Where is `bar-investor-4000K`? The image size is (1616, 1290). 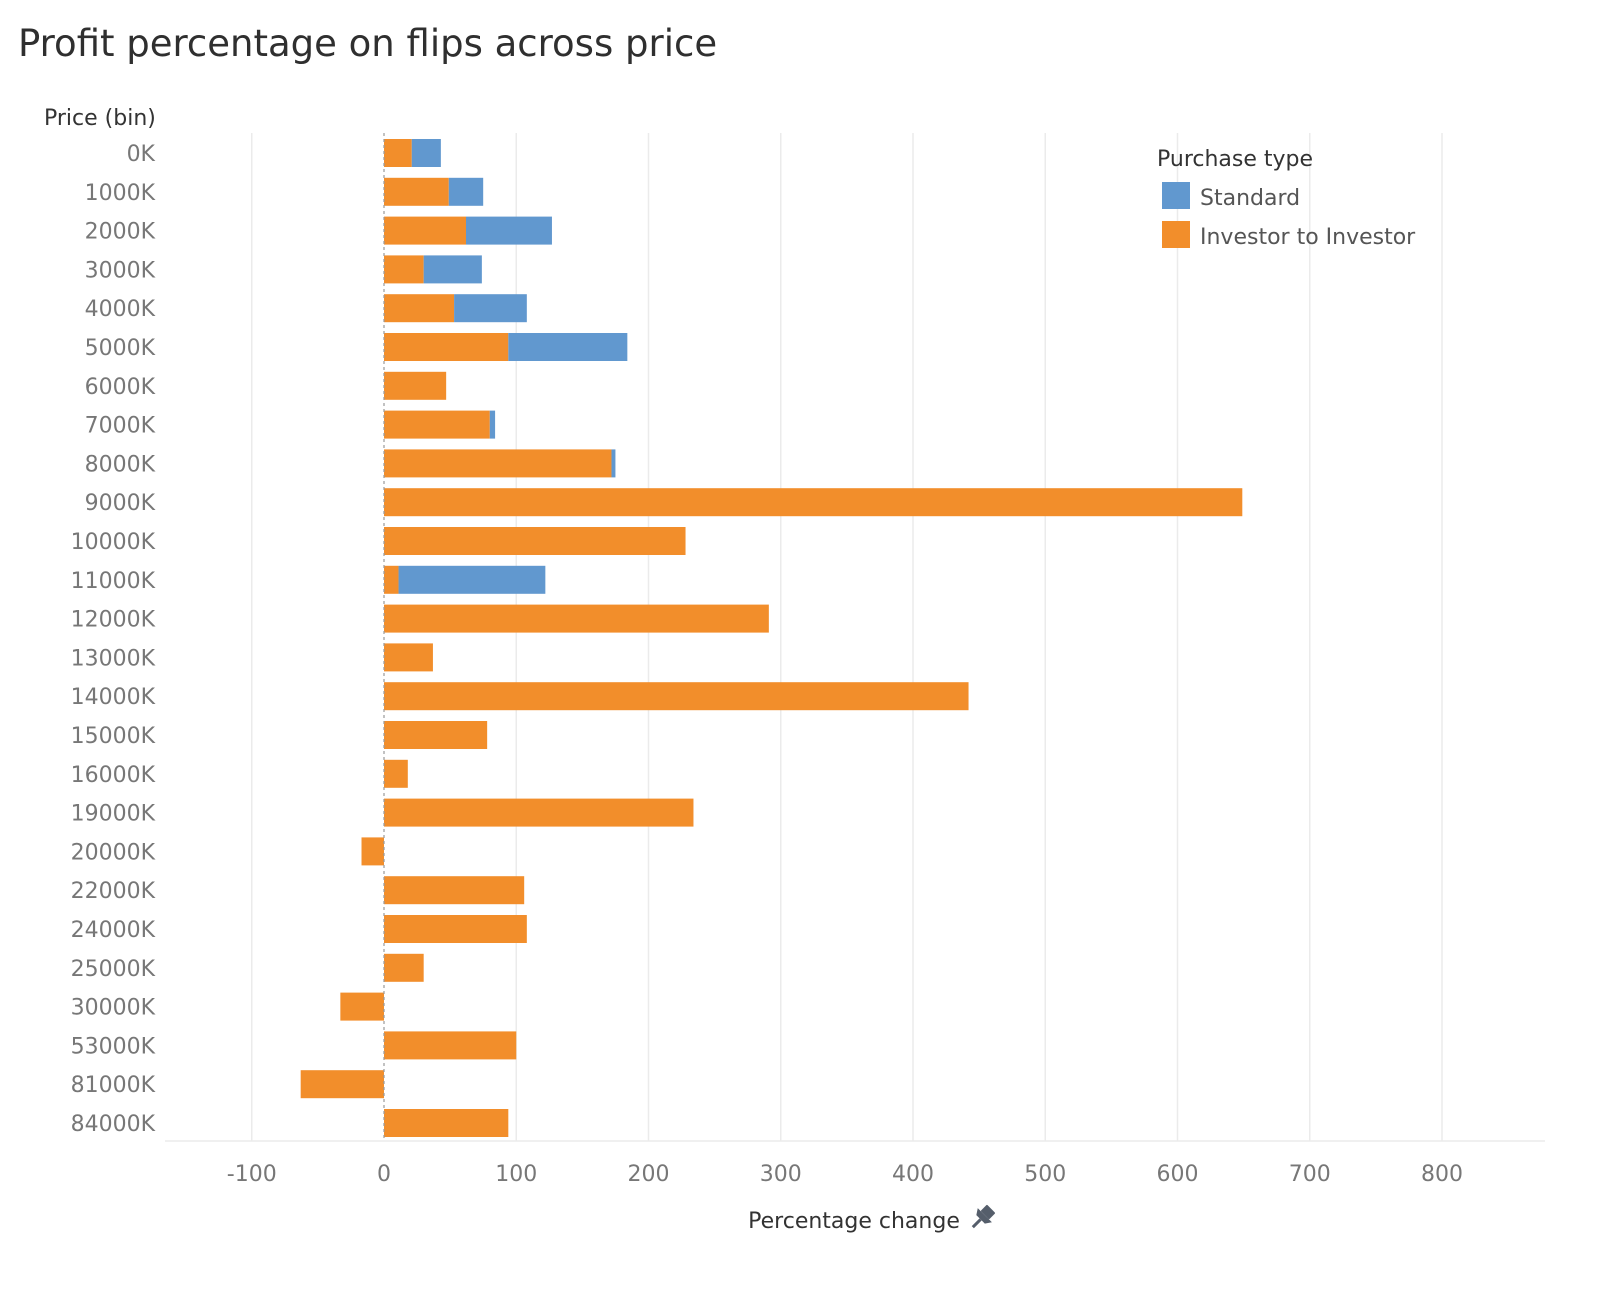 bar-investor-4000K is located at coordinates (419, 308).